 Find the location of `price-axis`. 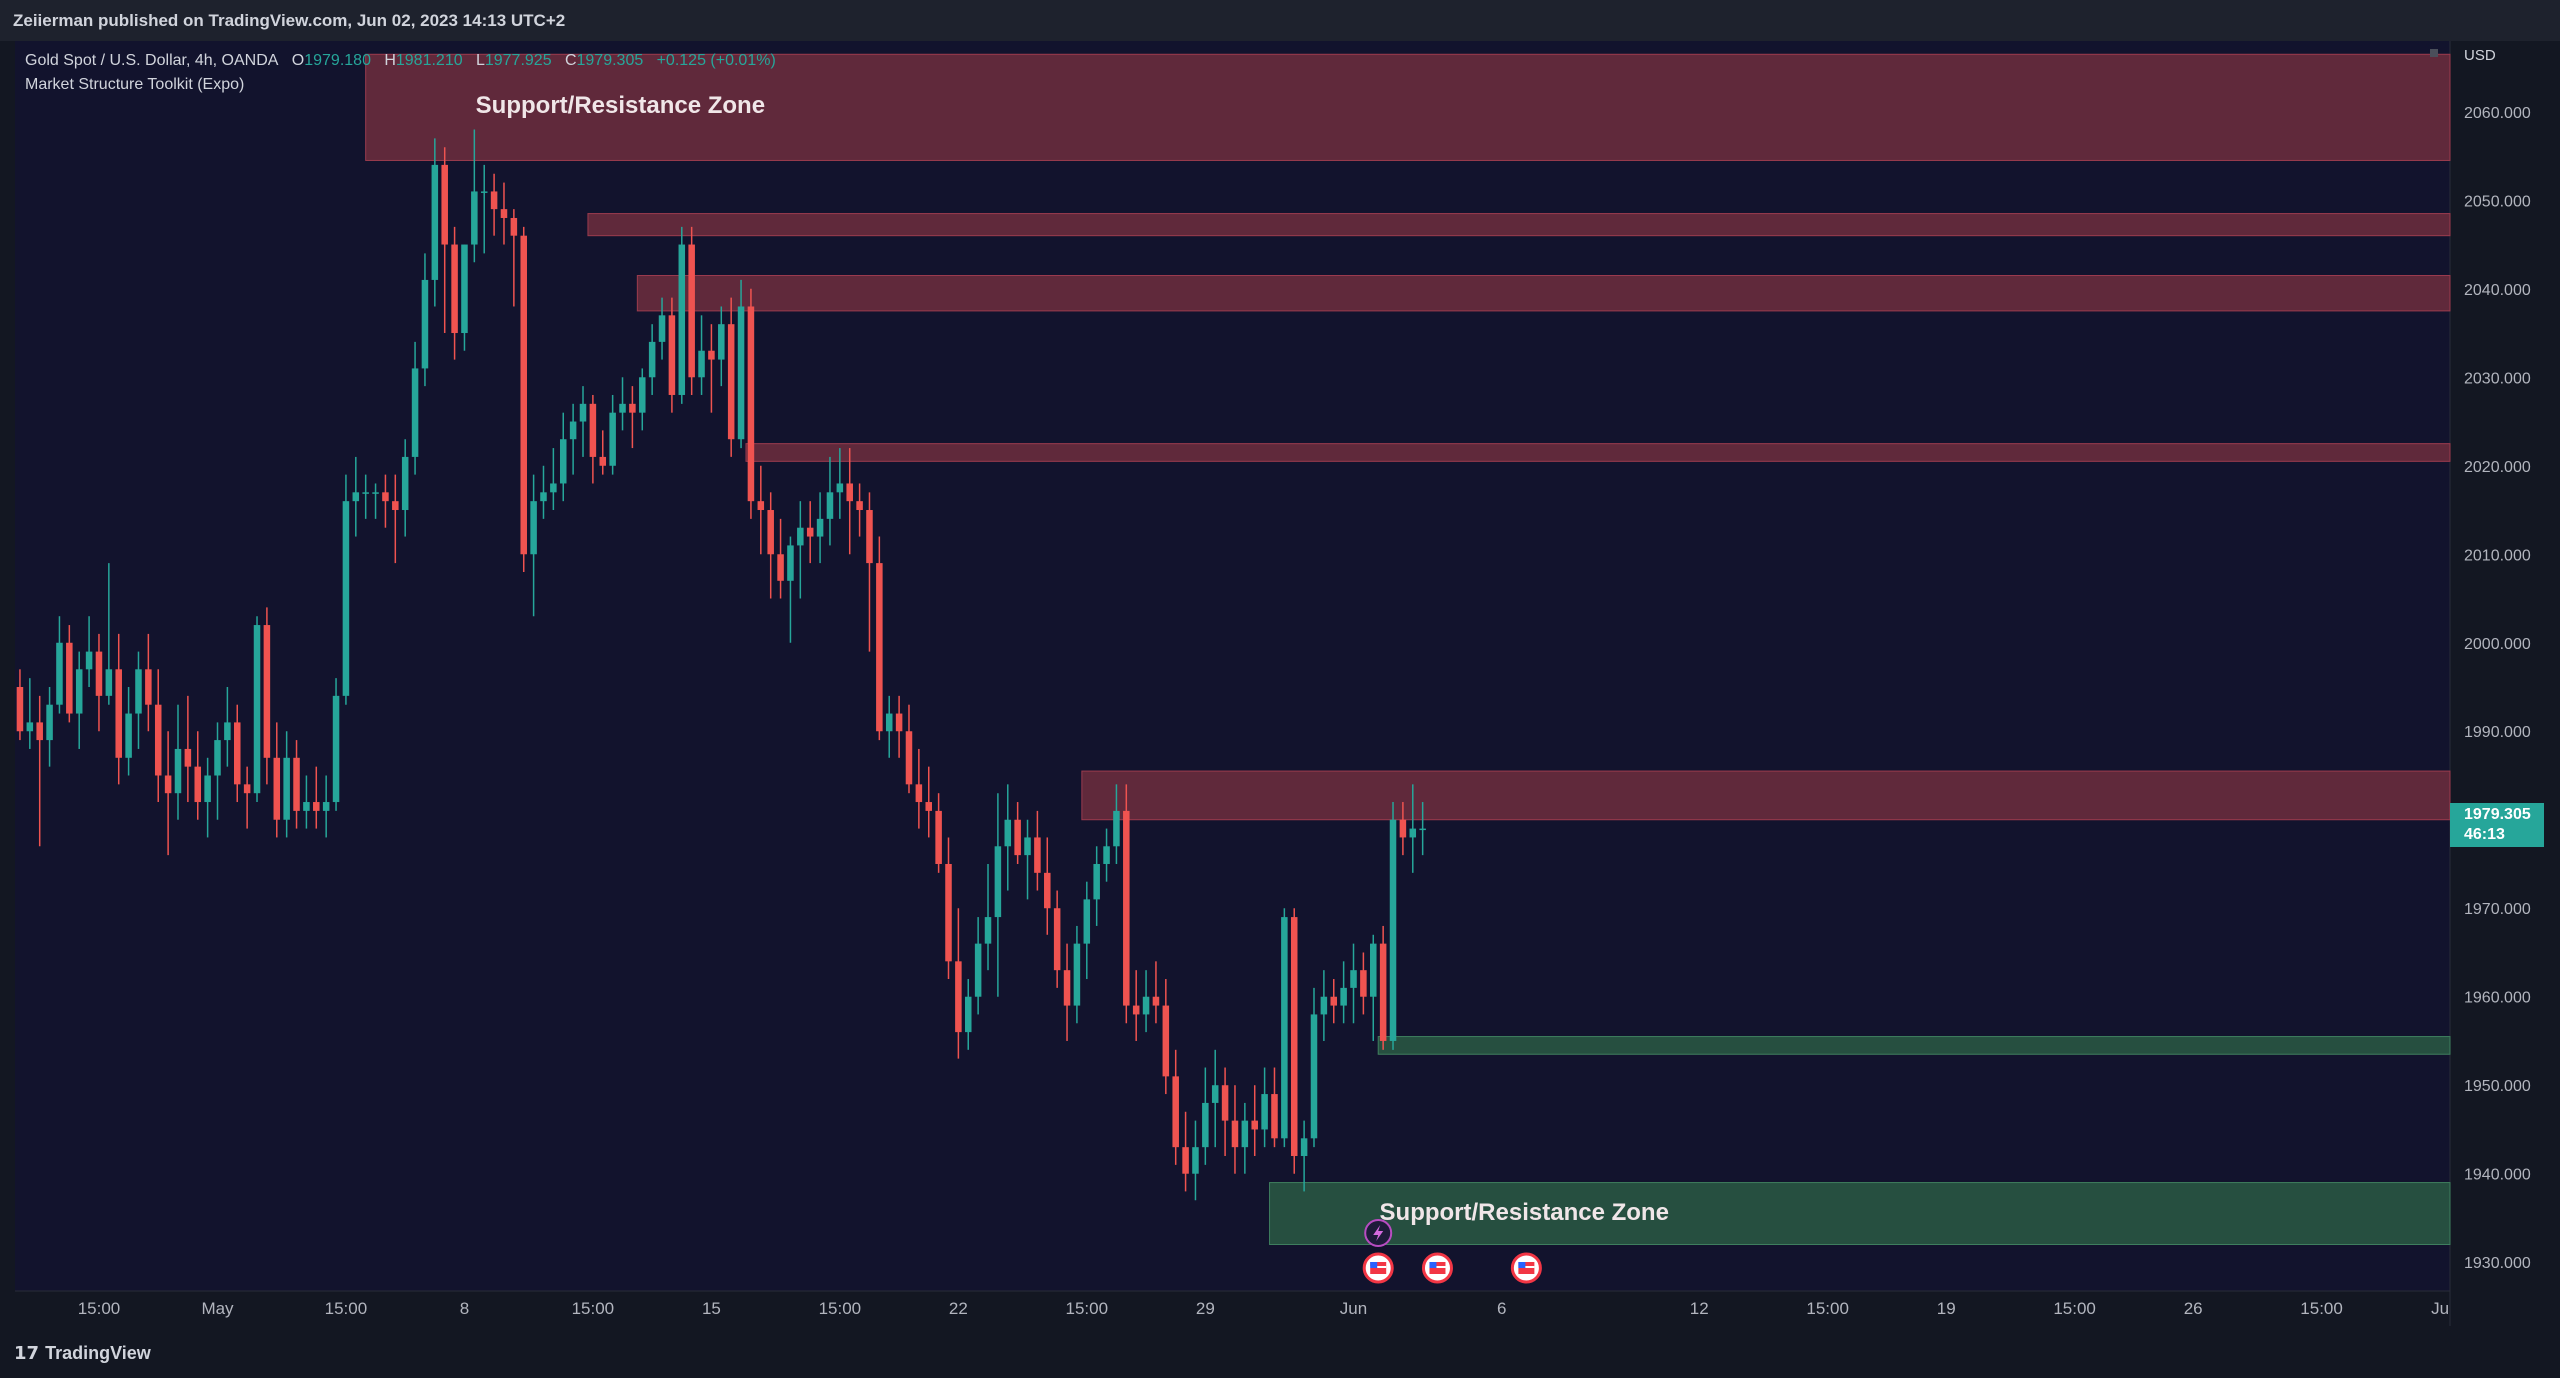

price-axis is located at coordinates (2497, 683).